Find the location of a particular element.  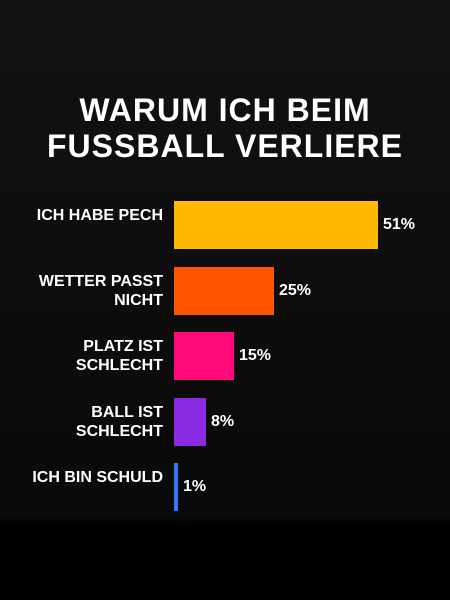

category-label: ICH BIN SCHULD is located at coordinates (97, 477).